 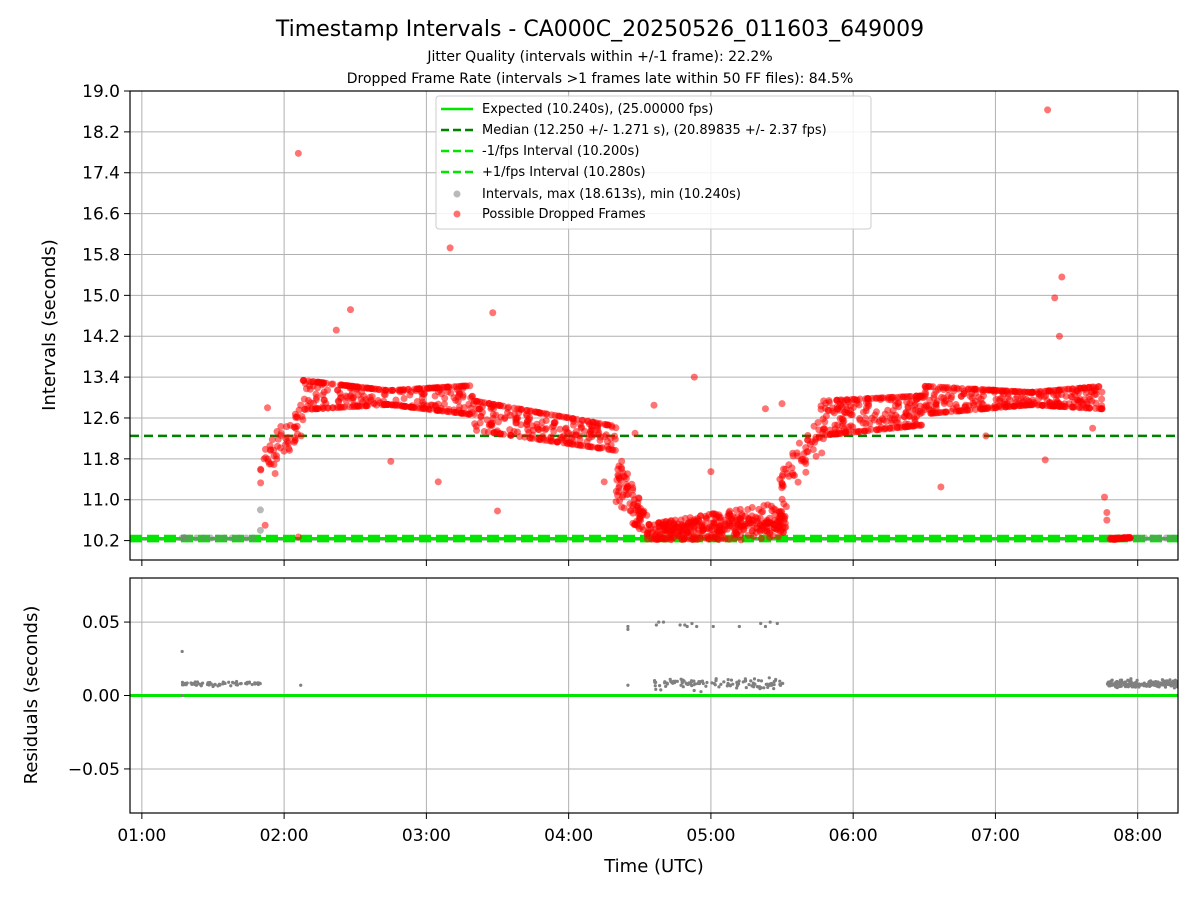 I want to click on top-y-axis-label: Intervals (seconds), so click(x=49, y=325).